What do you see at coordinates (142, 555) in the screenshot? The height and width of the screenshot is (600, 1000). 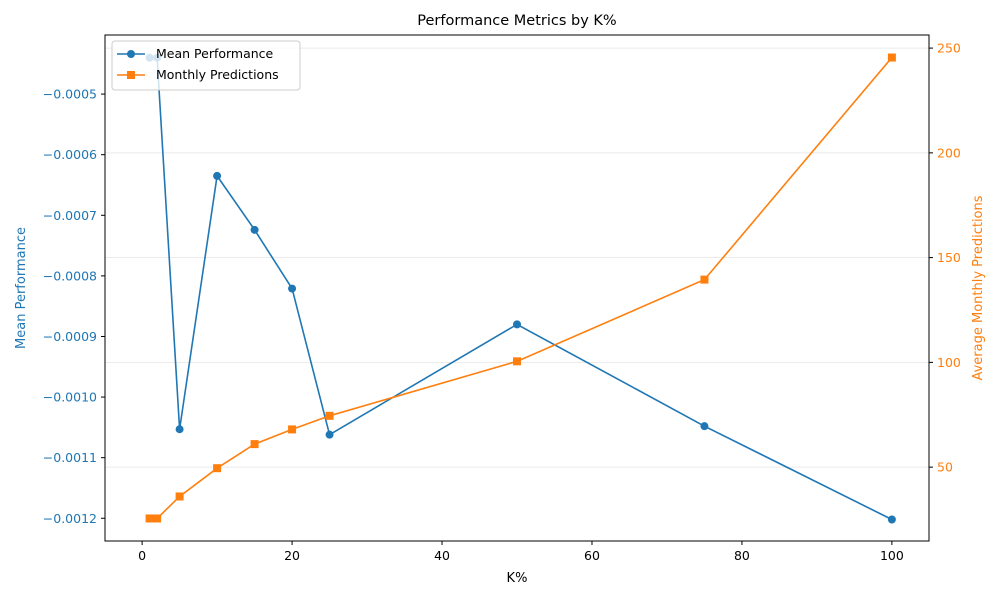 I see `x-tick-label: 0` at bounding box center [142, 555].